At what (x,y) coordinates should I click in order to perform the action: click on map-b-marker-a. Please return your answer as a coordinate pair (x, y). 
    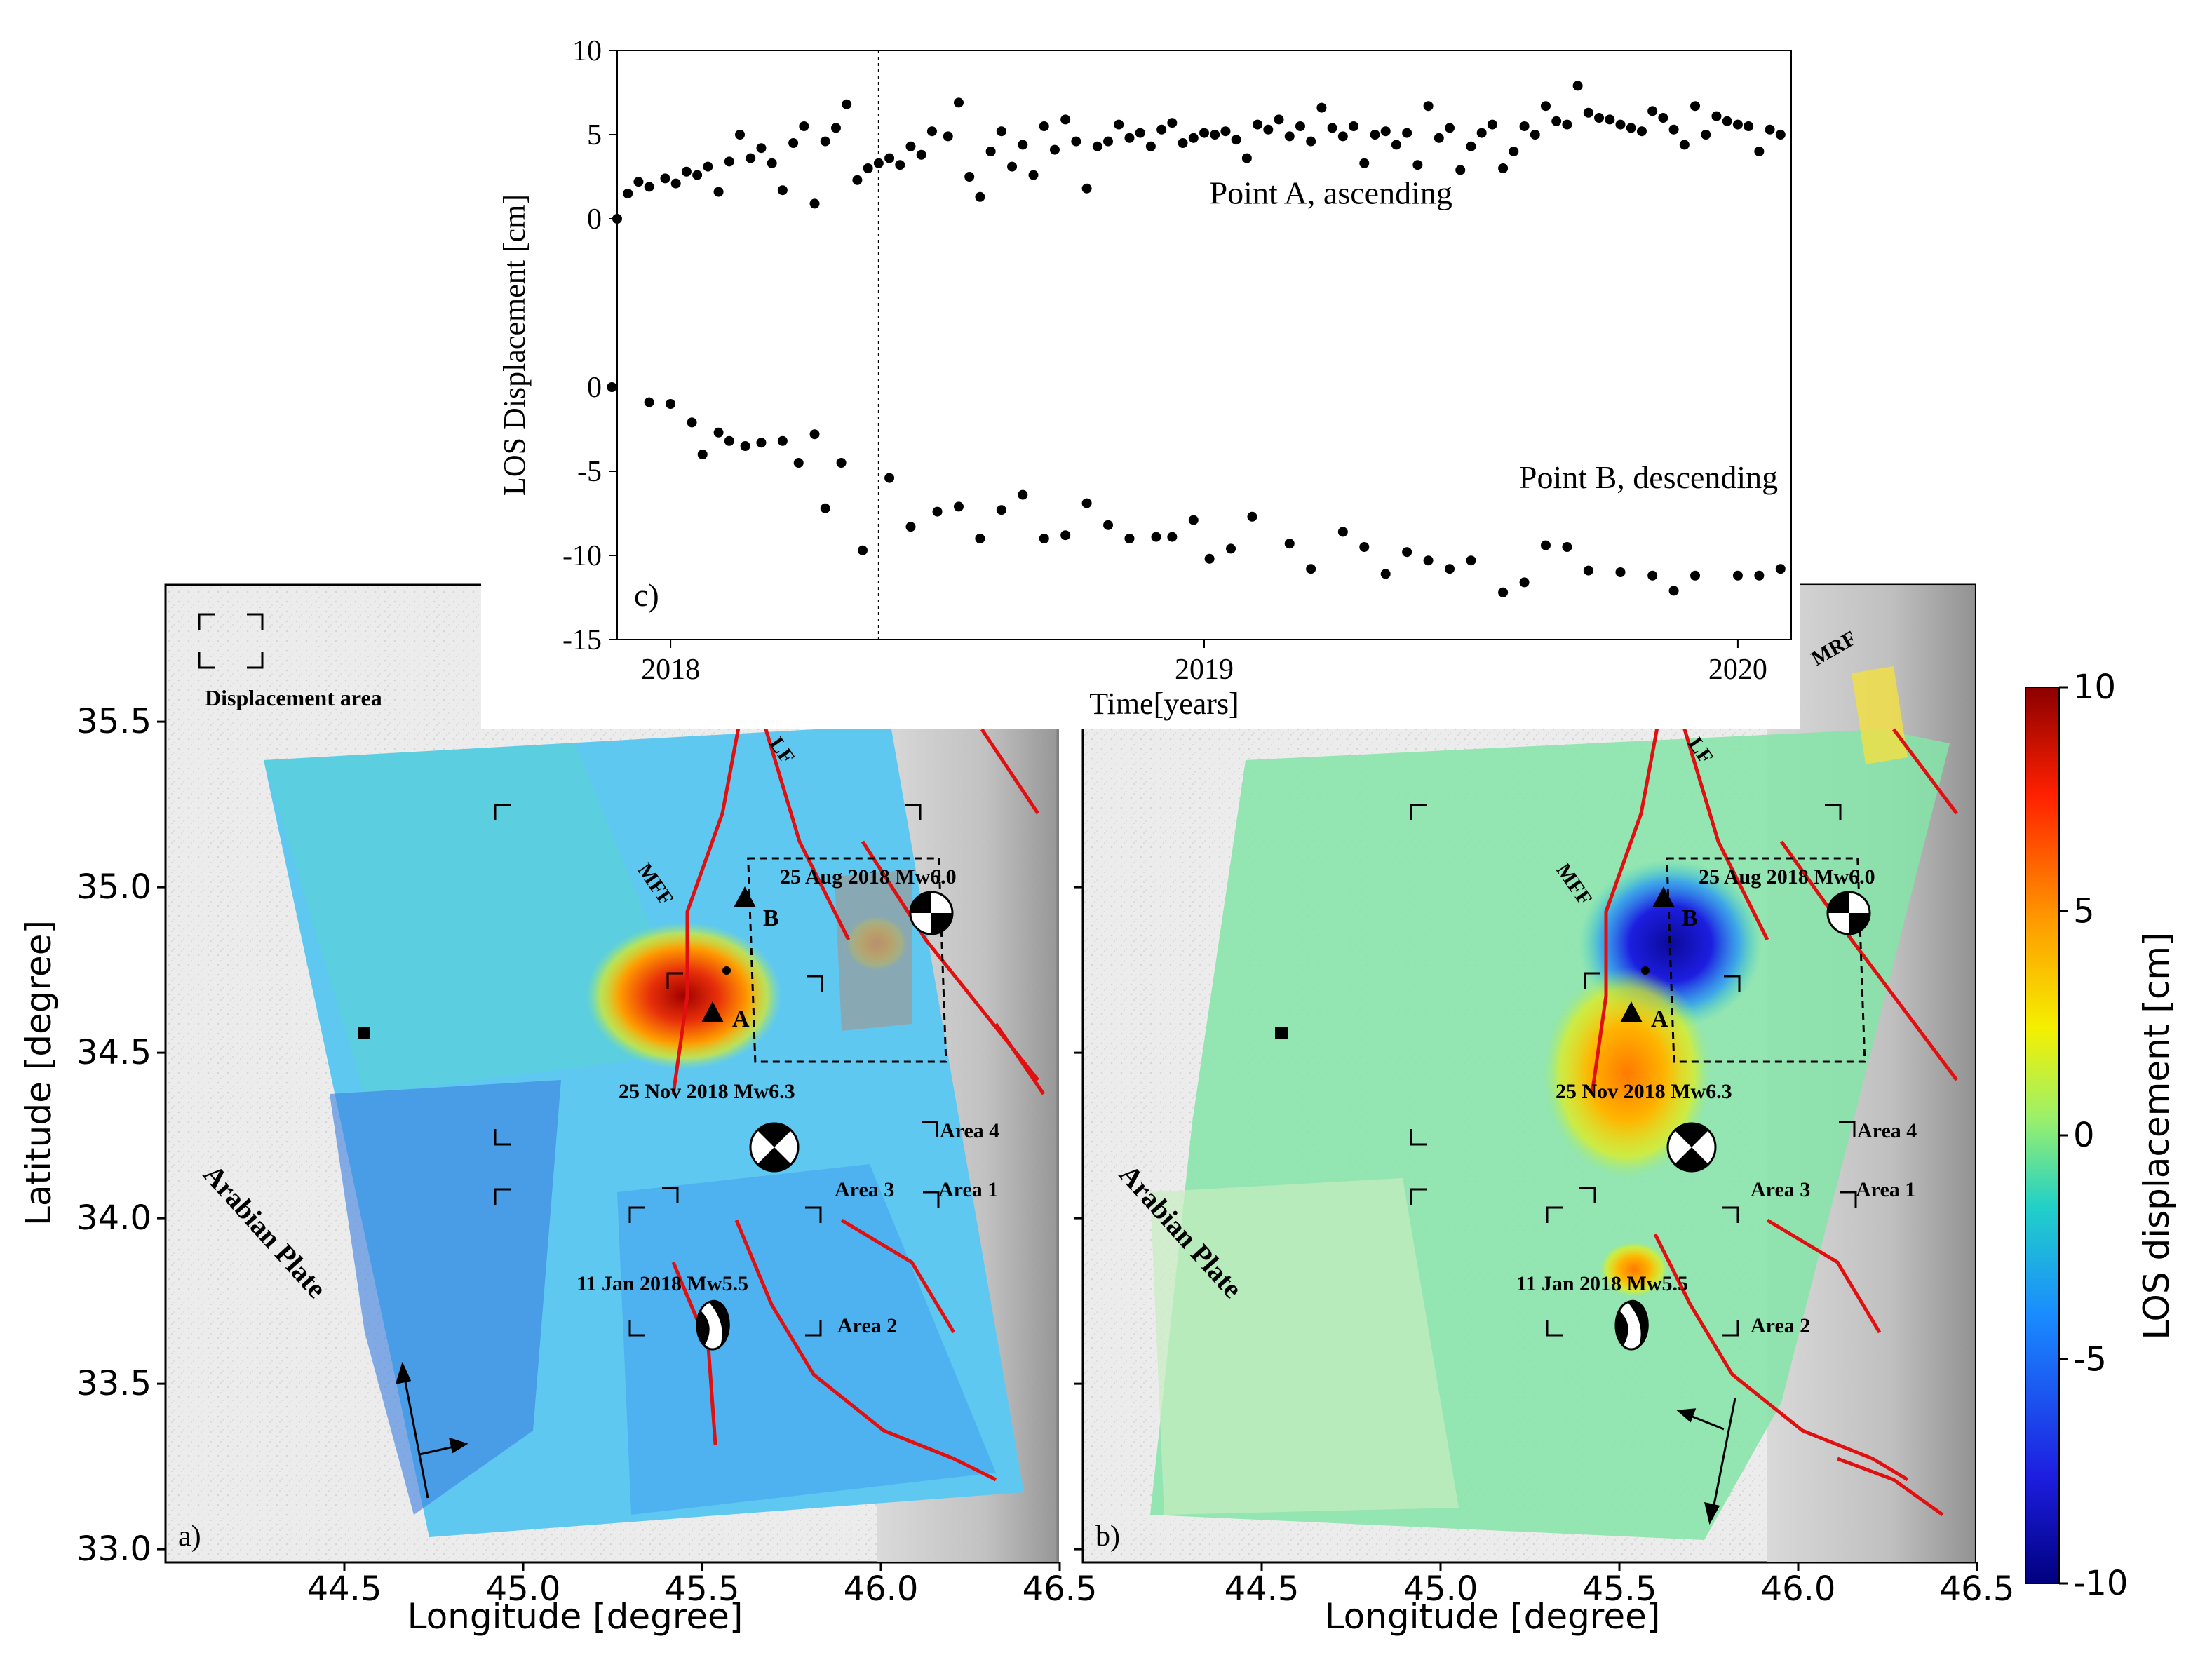
    Looking at the image, I should click on (1631, 1011).